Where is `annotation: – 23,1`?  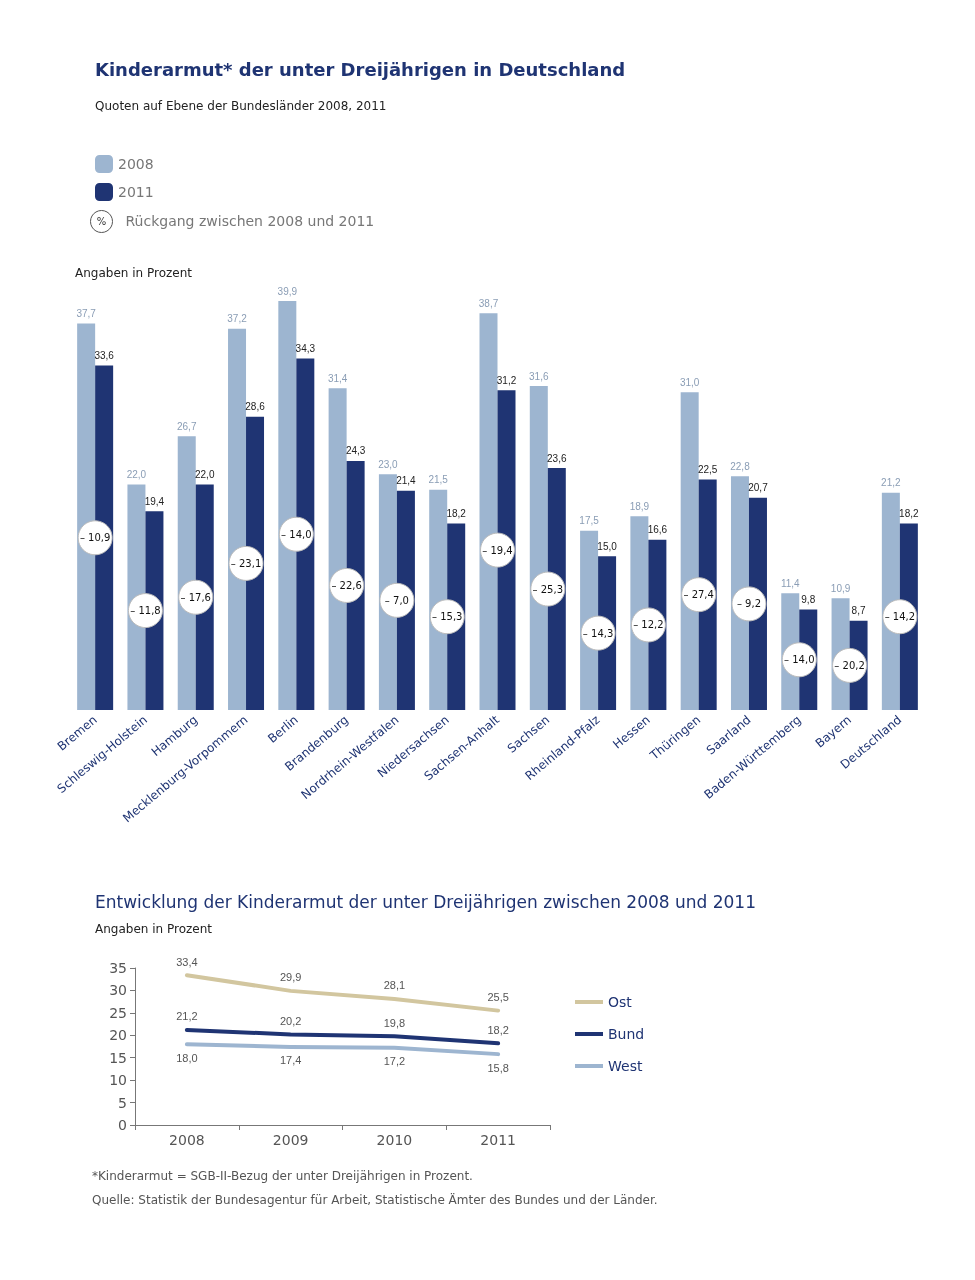 annotation: – 23,1 is located at coordinates (246, 563).